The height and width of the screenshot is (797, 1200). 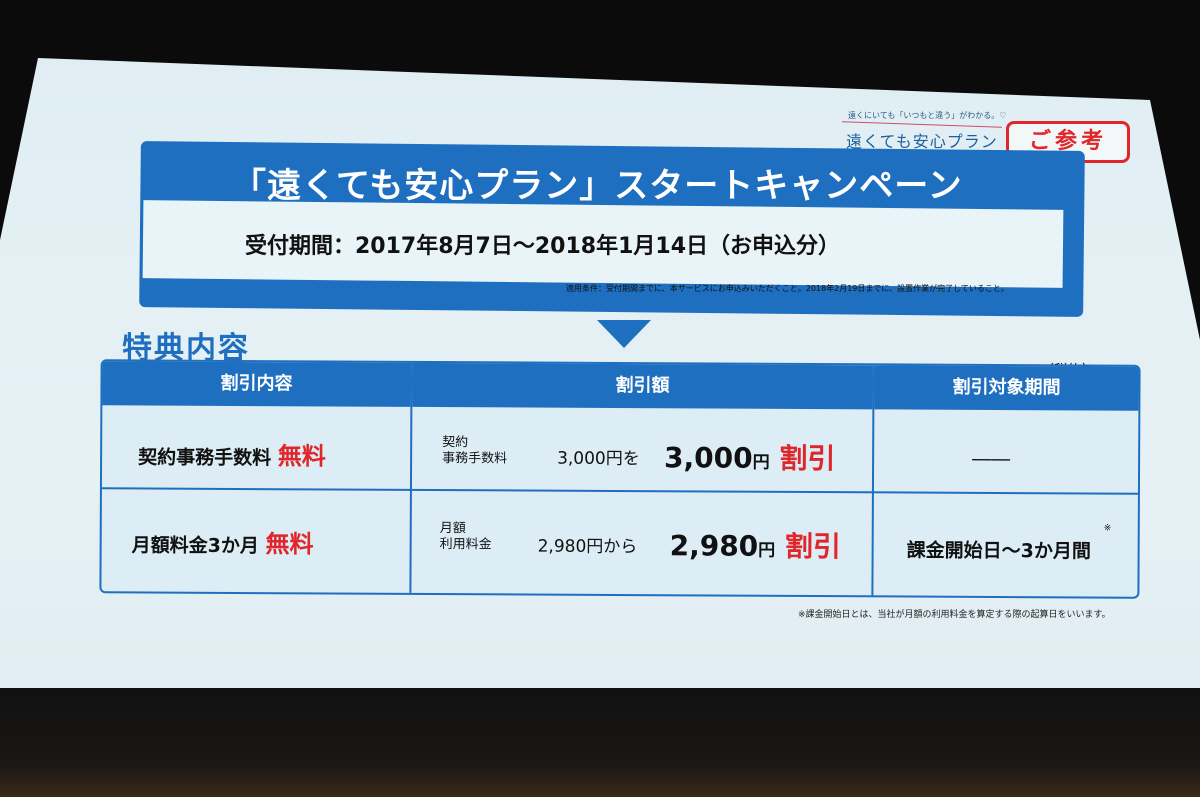 I want to click on row-item: 月額料金3か月, so click(x=195, y=546).